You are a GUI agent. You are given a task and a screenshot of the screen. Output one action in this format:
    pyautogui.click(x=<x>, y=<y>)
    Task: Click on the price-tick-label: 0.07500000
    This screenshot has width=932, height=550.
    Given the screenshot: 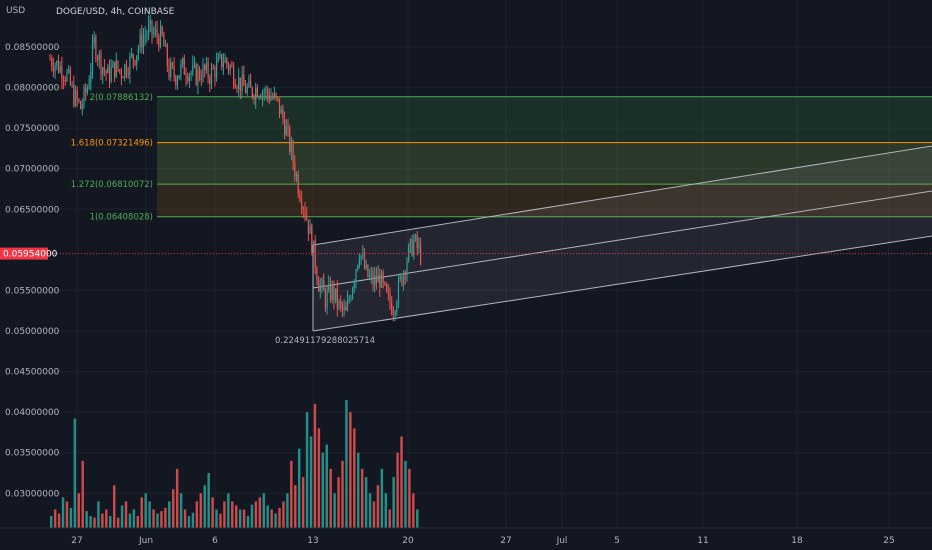 What is the action you would take?
    pyautogui.click(x=32, y=129)
    